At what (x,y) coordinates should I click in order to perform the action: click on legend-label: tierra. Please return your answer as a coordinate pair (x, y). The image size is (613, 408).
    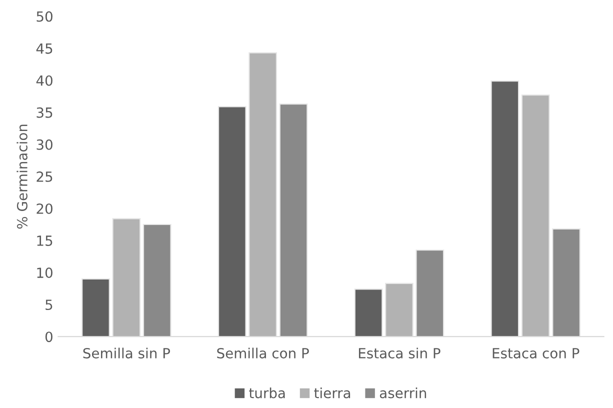
    Looking at the image, I should click on (332, 393).